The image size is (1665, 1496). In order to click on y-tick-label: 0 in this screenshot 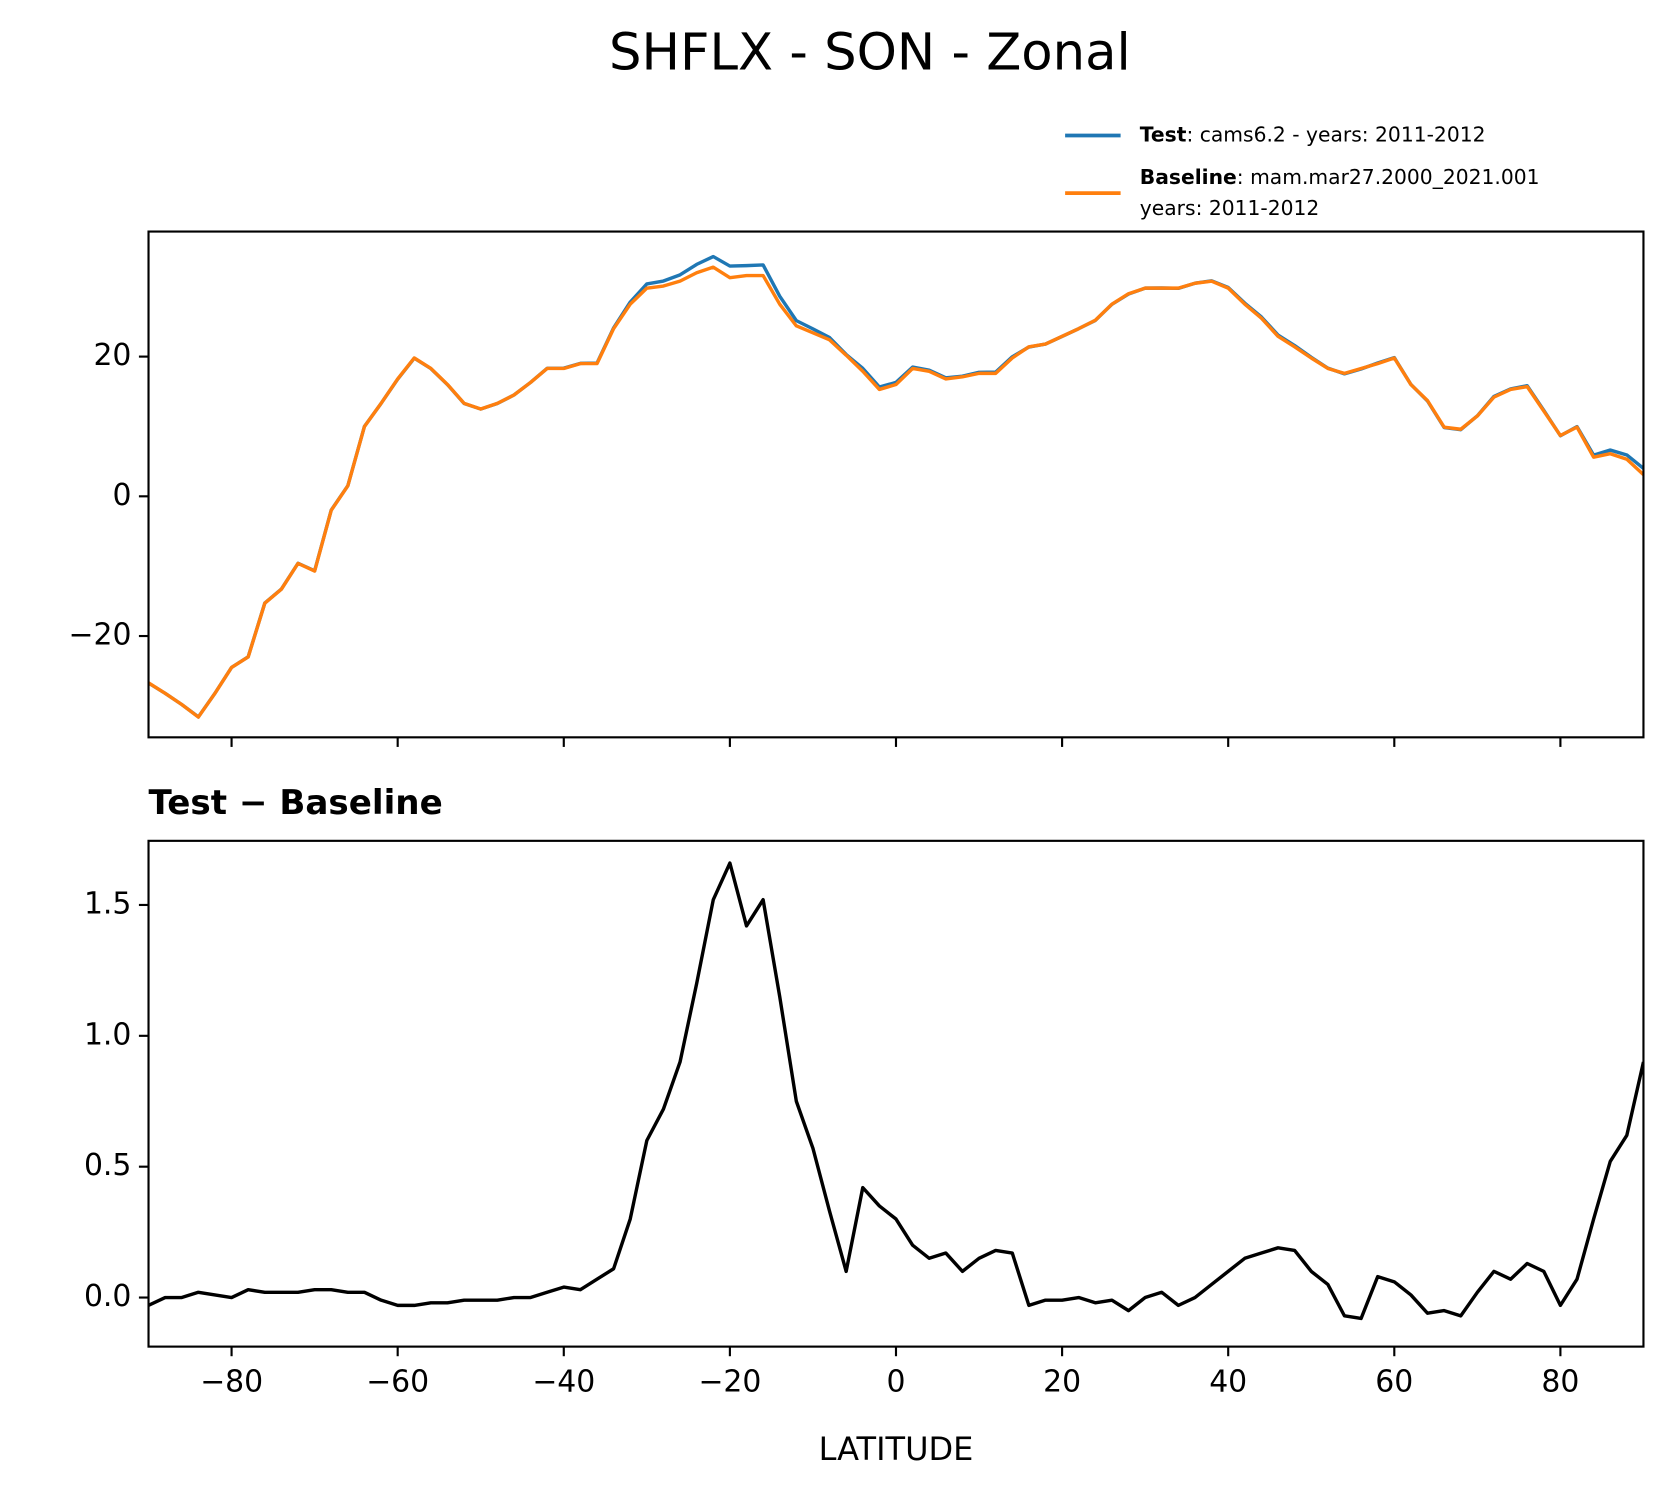, I will do `click(121, 495)`.